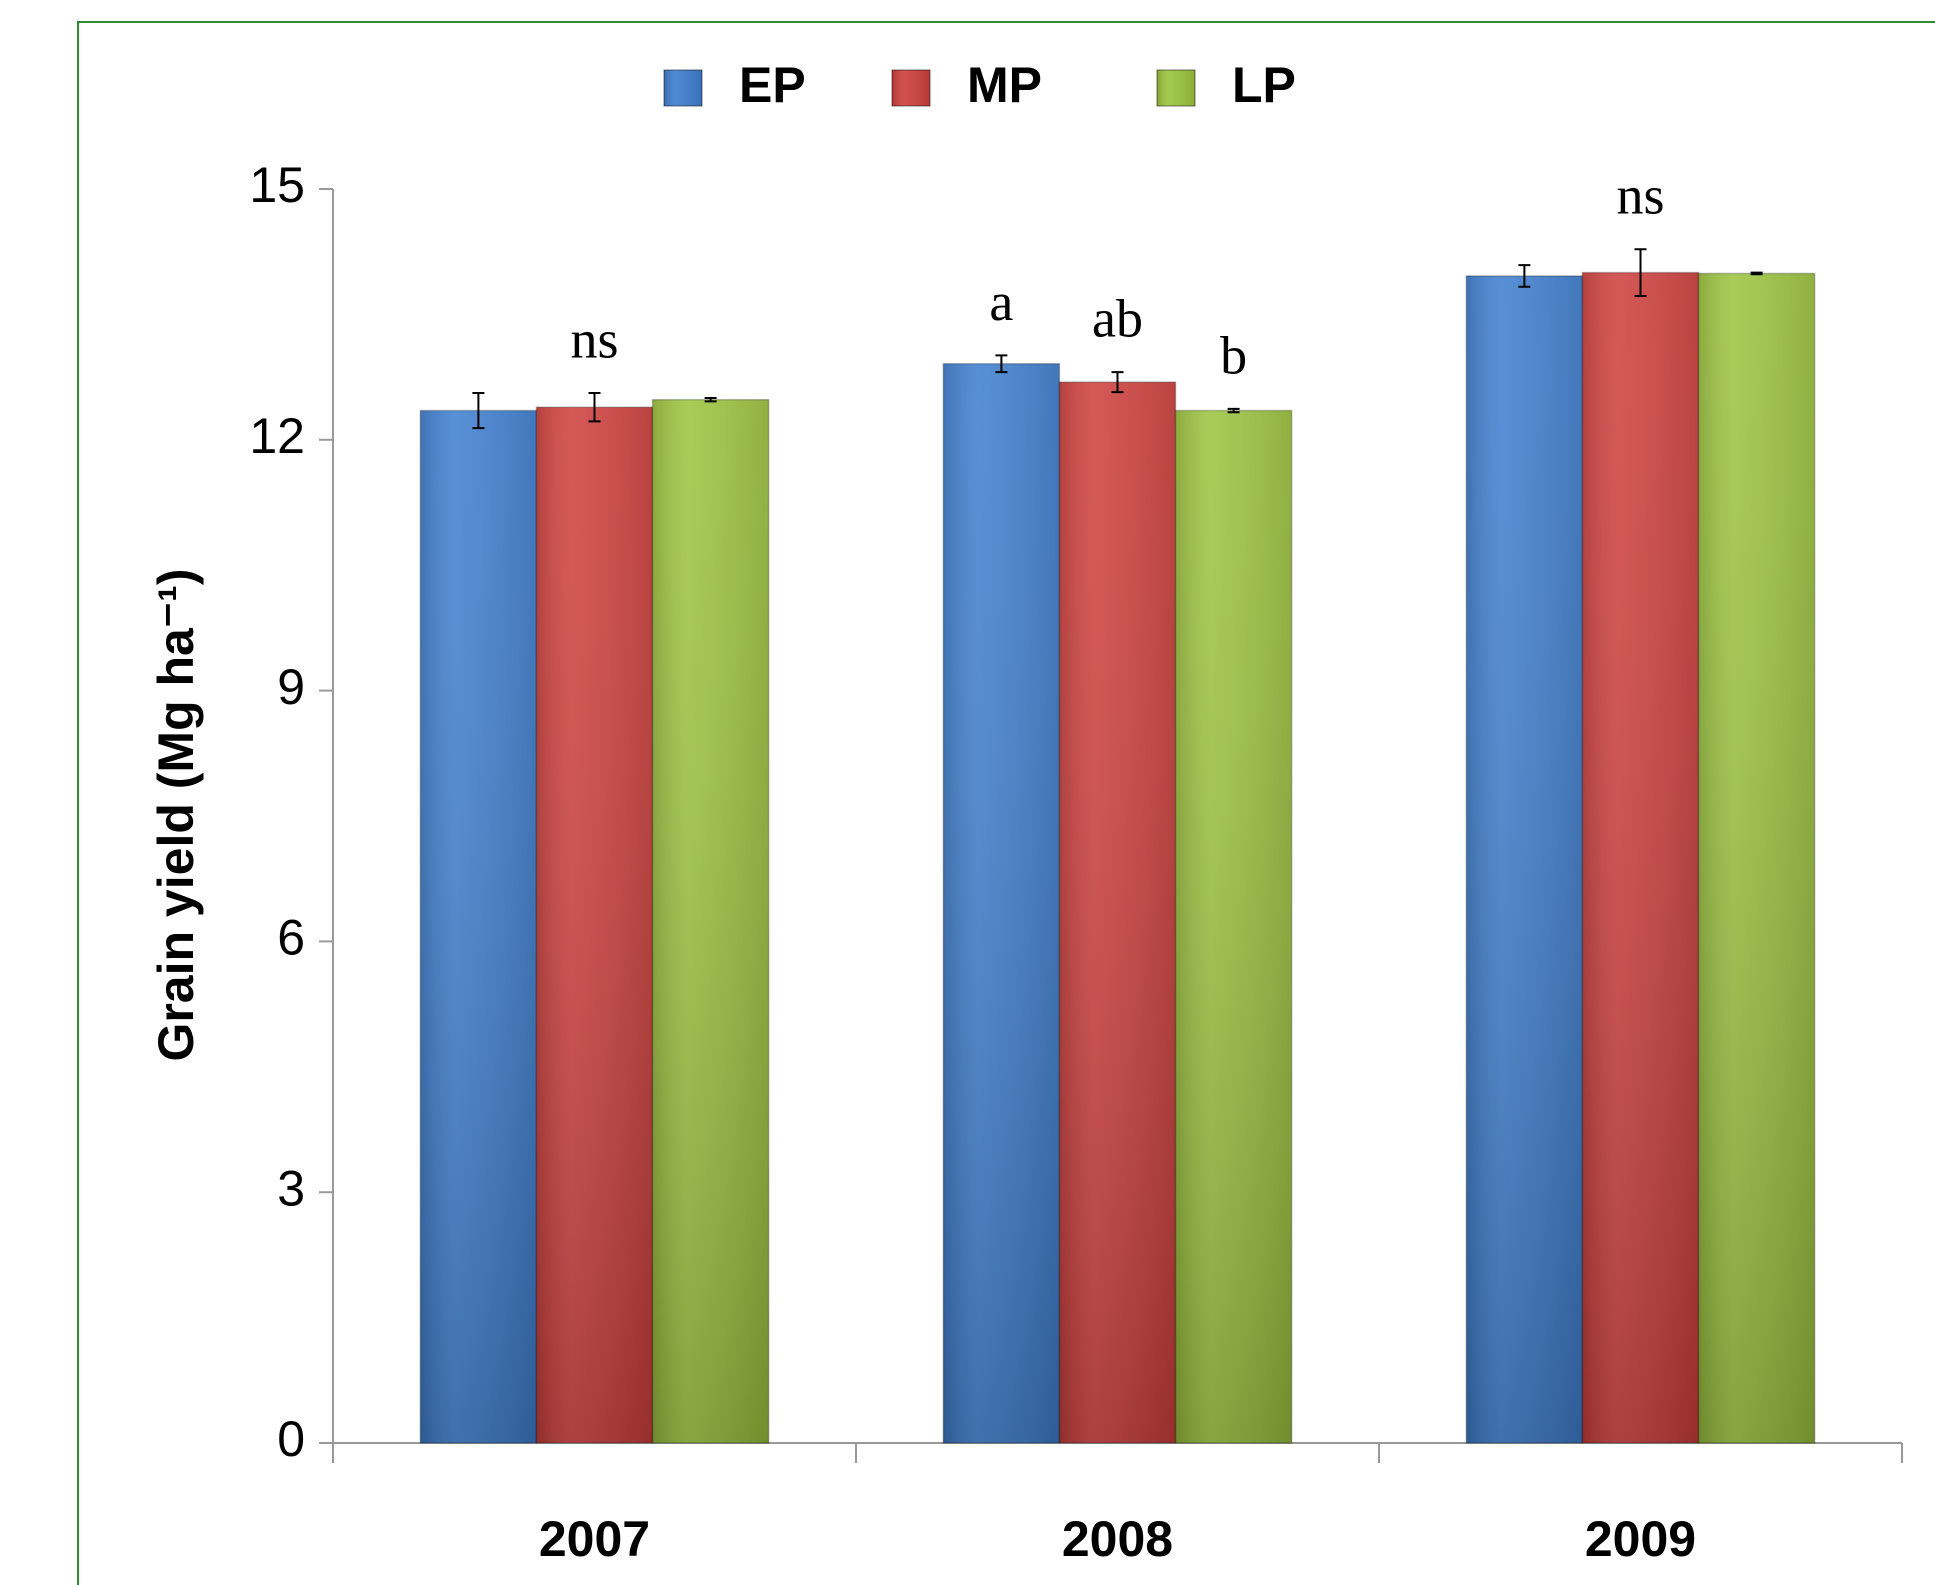 The image size is (1935, 1585). What do you see at coordinates (594, 1539) in the screenshot?
I see `x-tick-label: 2007` at bounding box center [594, 1539].